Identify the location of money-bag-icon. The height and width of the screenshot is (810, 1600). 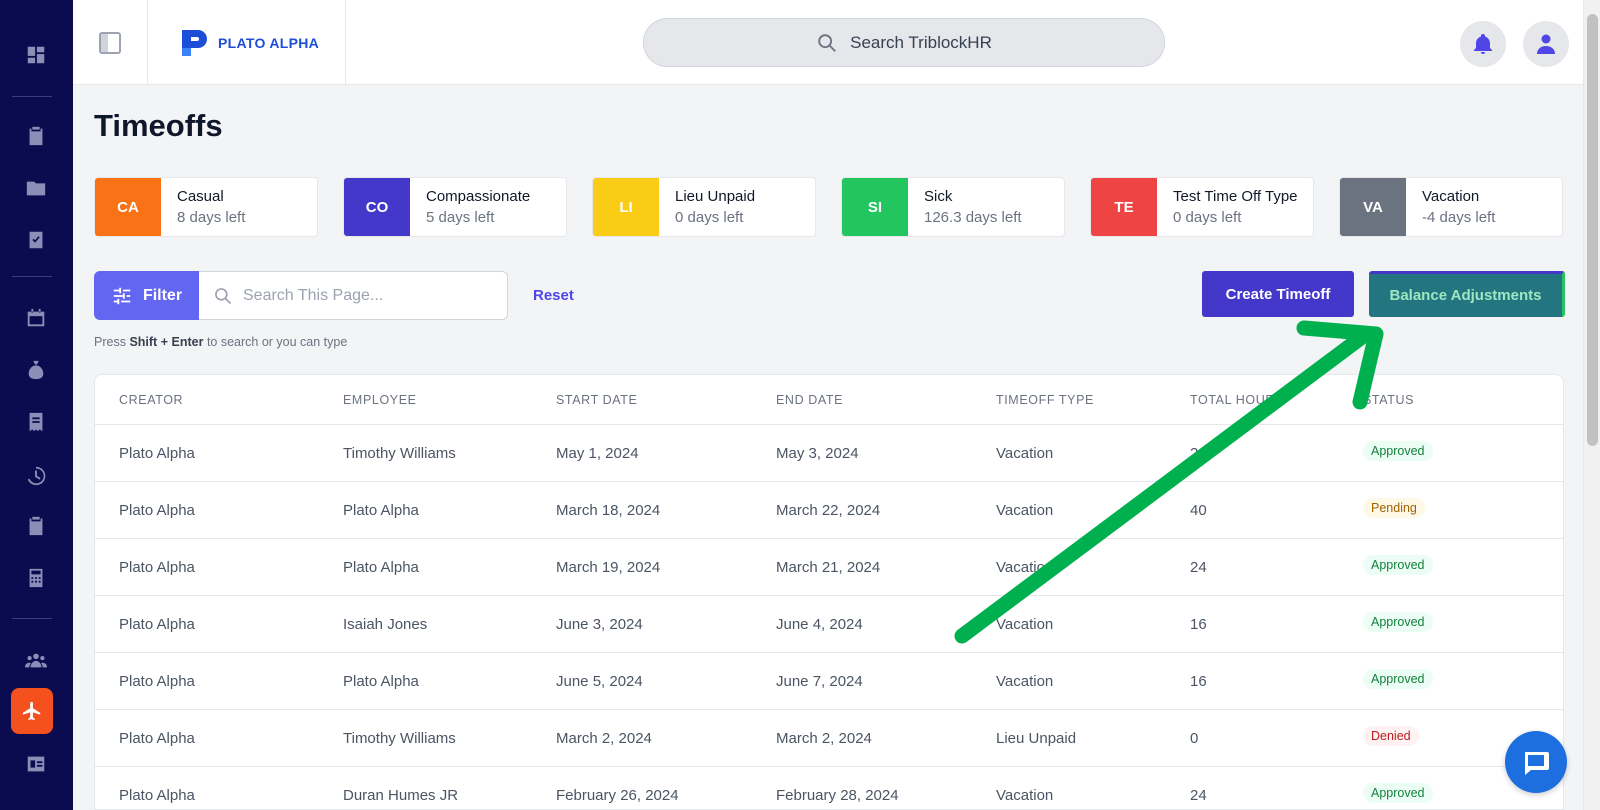
(36, 370).